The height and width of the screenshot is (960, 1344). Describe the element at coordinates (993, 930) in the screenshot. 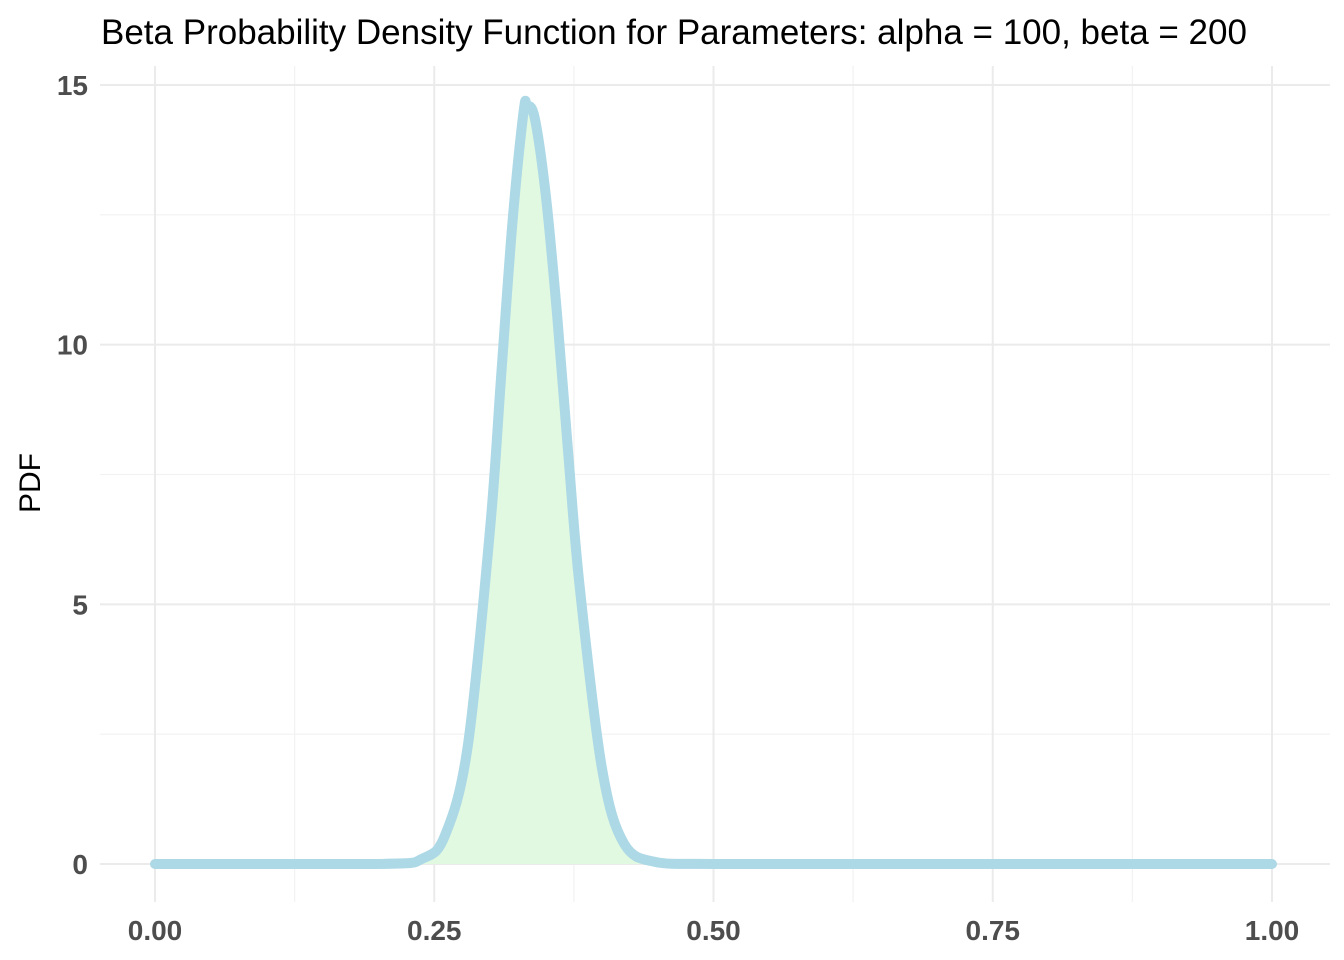

I see `x-tick-label: 0.75` at that location.